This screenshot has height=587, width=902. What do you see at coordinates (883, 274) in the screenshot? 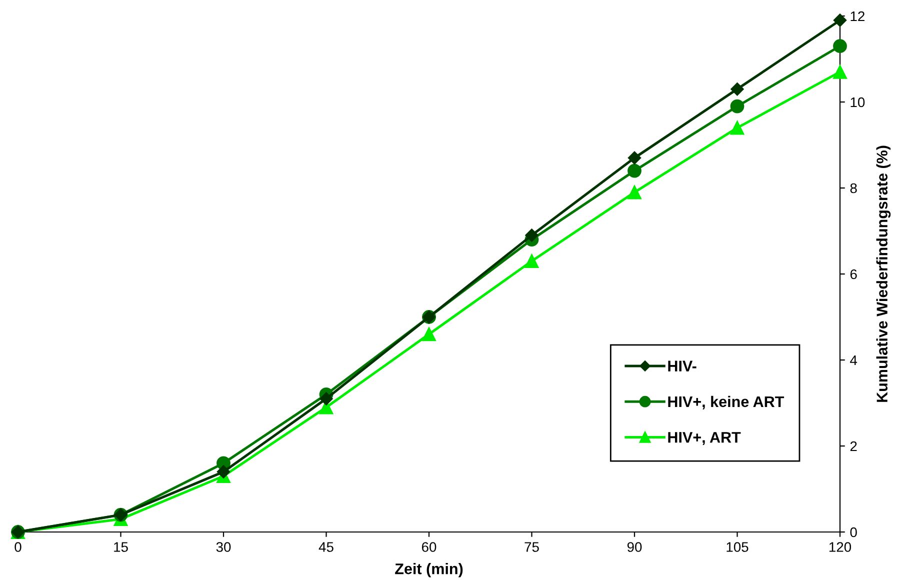
I see `y-axis-title: Kumulative Wiederfindungsrate (%)` at bounding box center [883, 274].